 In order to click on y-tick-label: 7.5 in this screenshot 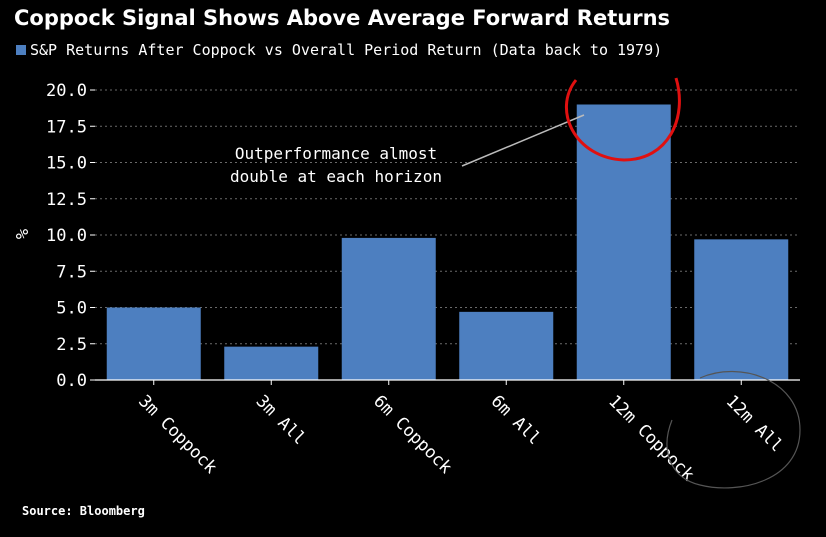, I will do `click(71, 272)`.